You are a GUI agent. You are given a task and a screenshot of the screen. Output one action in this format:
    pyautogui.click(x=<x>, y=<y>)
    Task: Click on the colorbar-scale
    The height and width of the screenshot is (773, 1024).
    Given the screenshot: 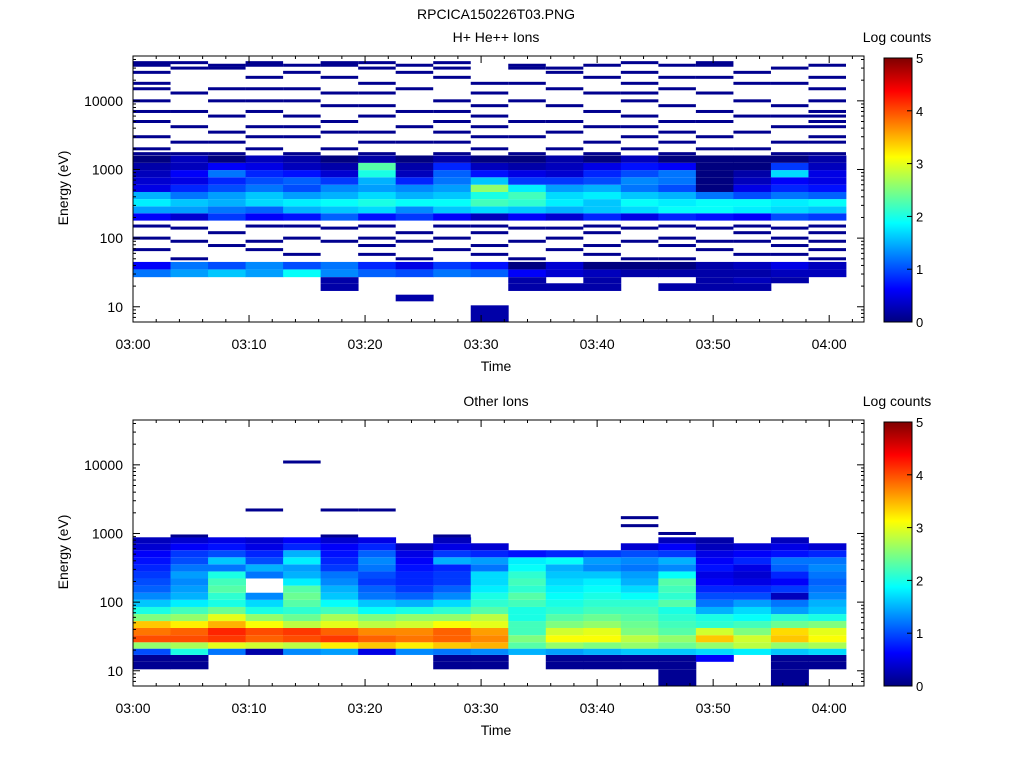 What is the action you would take?
    pyautogui.click(x=898, y=554)
    